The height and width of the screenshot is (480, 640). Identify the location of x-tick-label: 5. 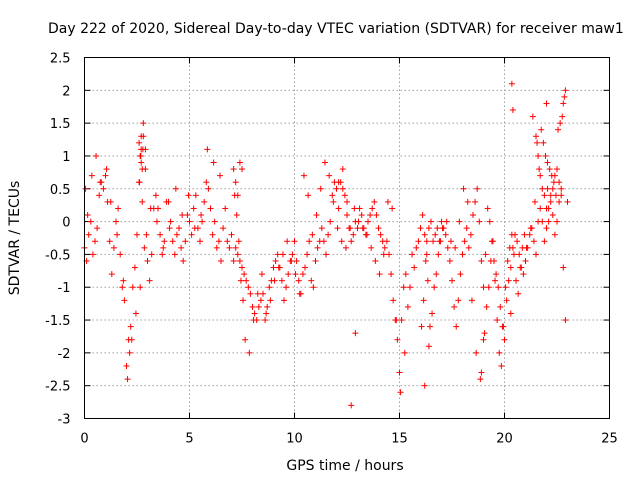
(189, 439).